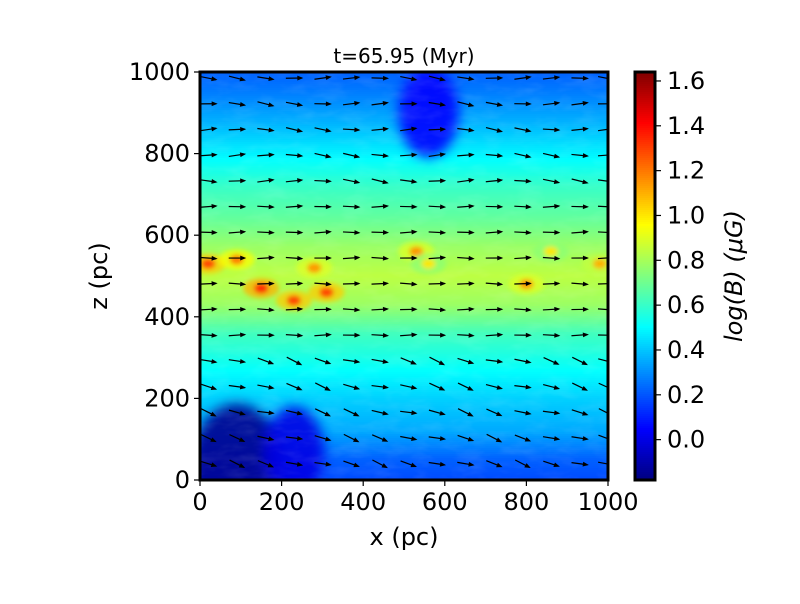 The width and height of the screenshot is (800, 604). Describe the element at coordinates (686, 81) in the screenshot. I see `colorbar-tick-label: 1.6` at that location.